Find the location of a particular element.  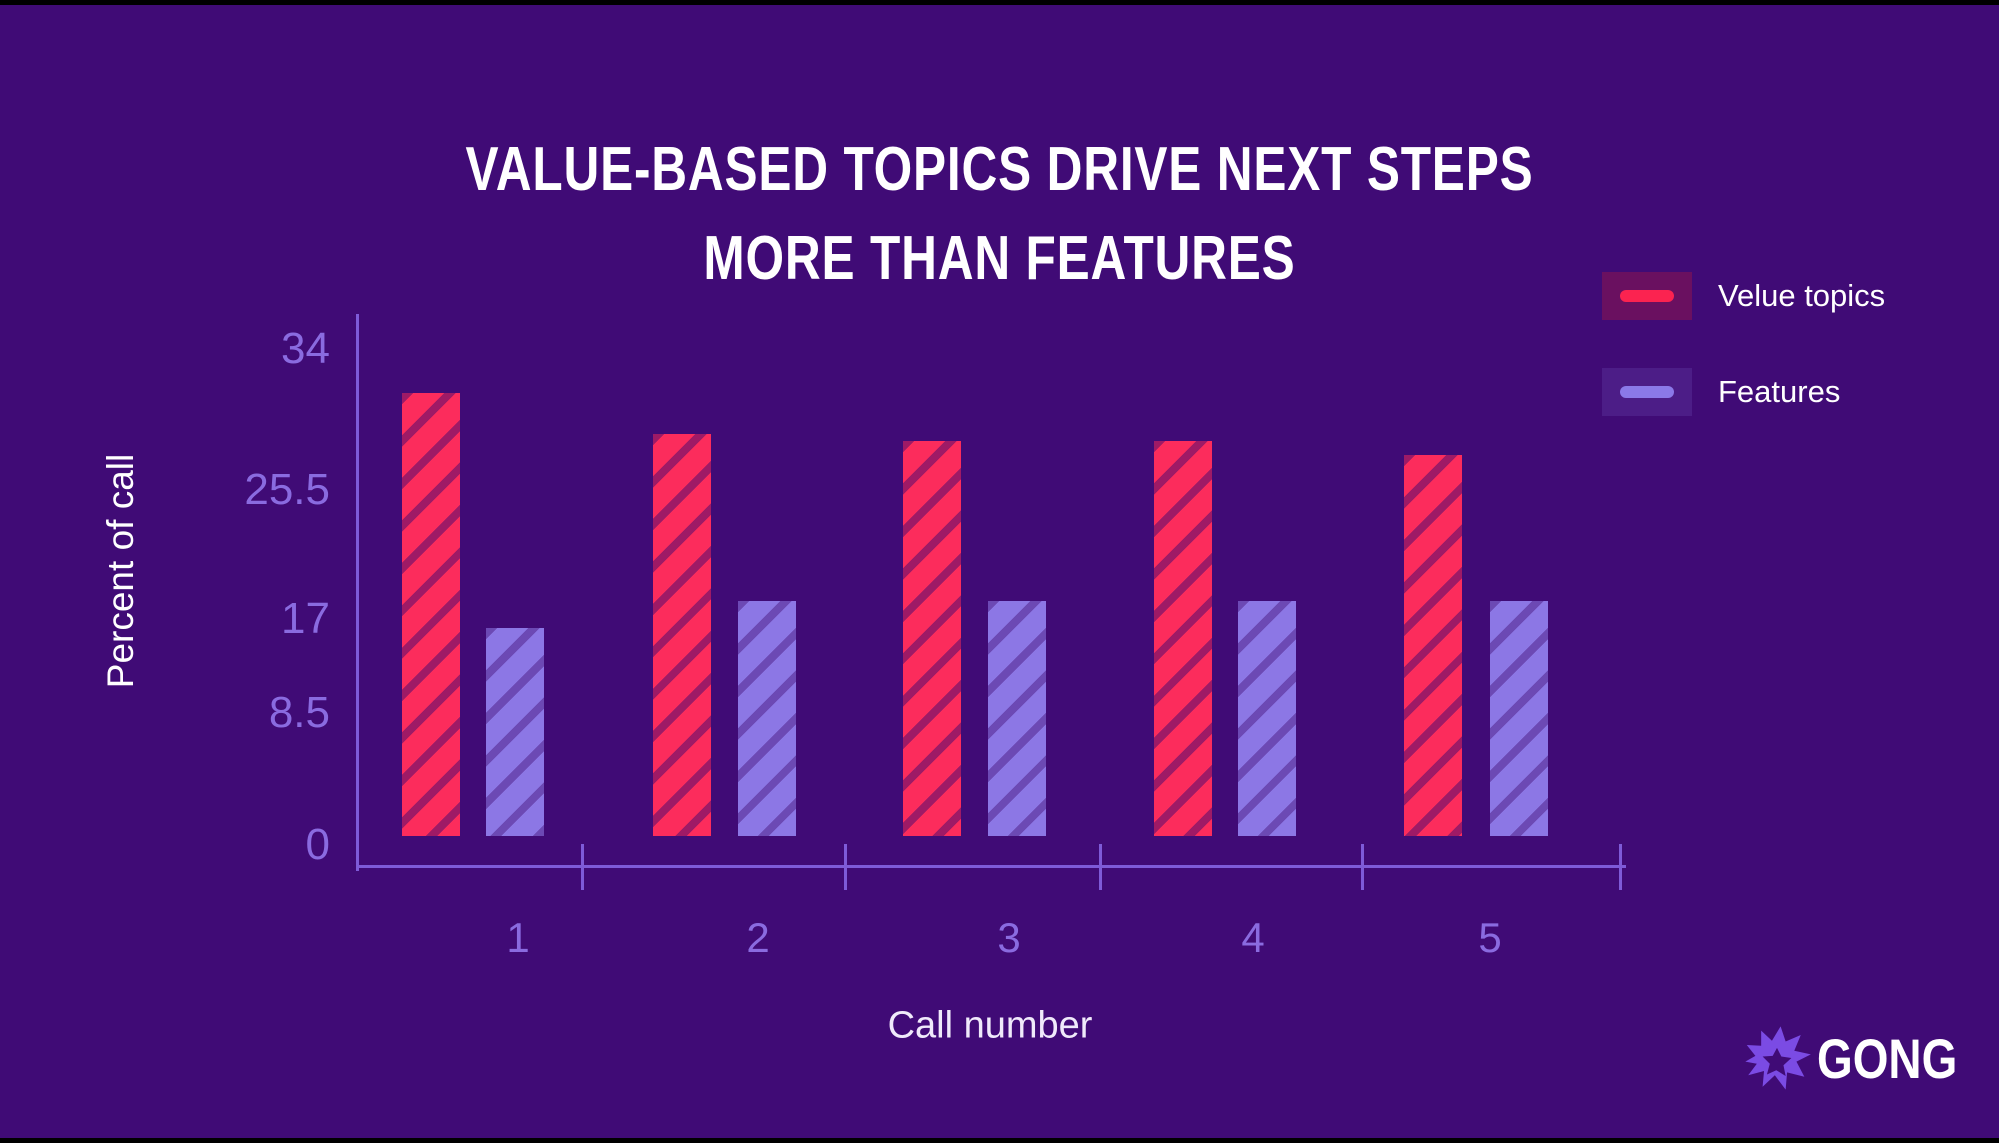

x-axis-line is located at coordinates (991, 866).